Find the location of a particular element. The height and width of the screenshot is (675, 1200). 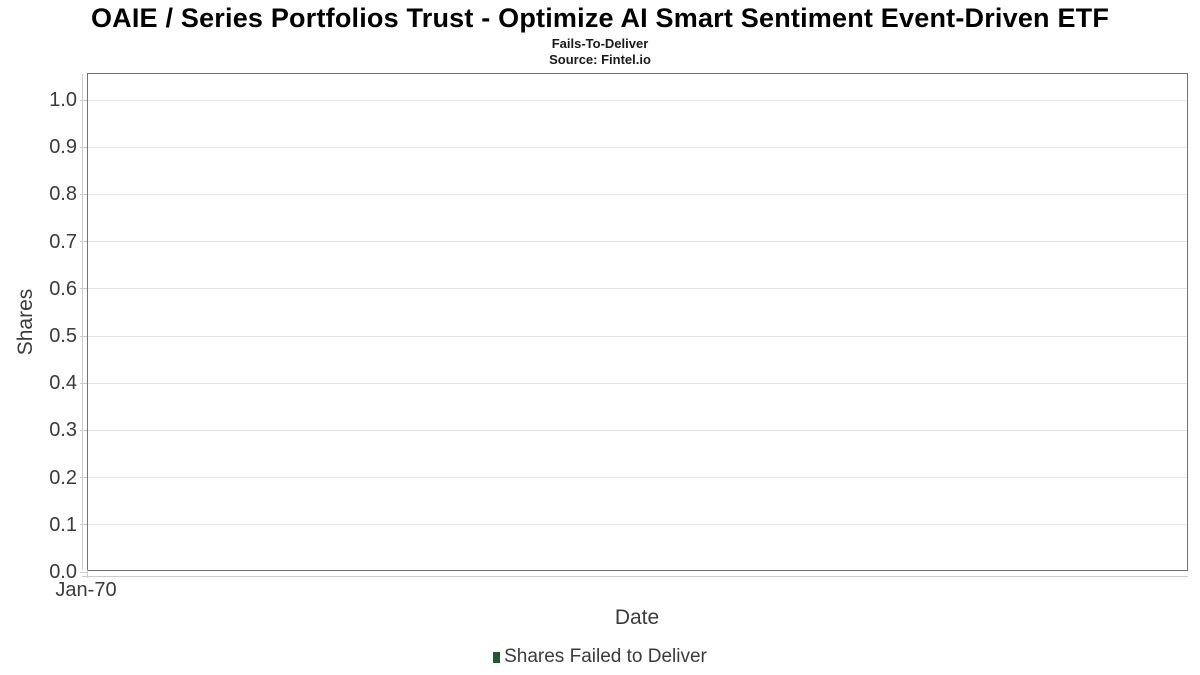

x-tick-label: Jan-70 is located at coordinates (86, 590).